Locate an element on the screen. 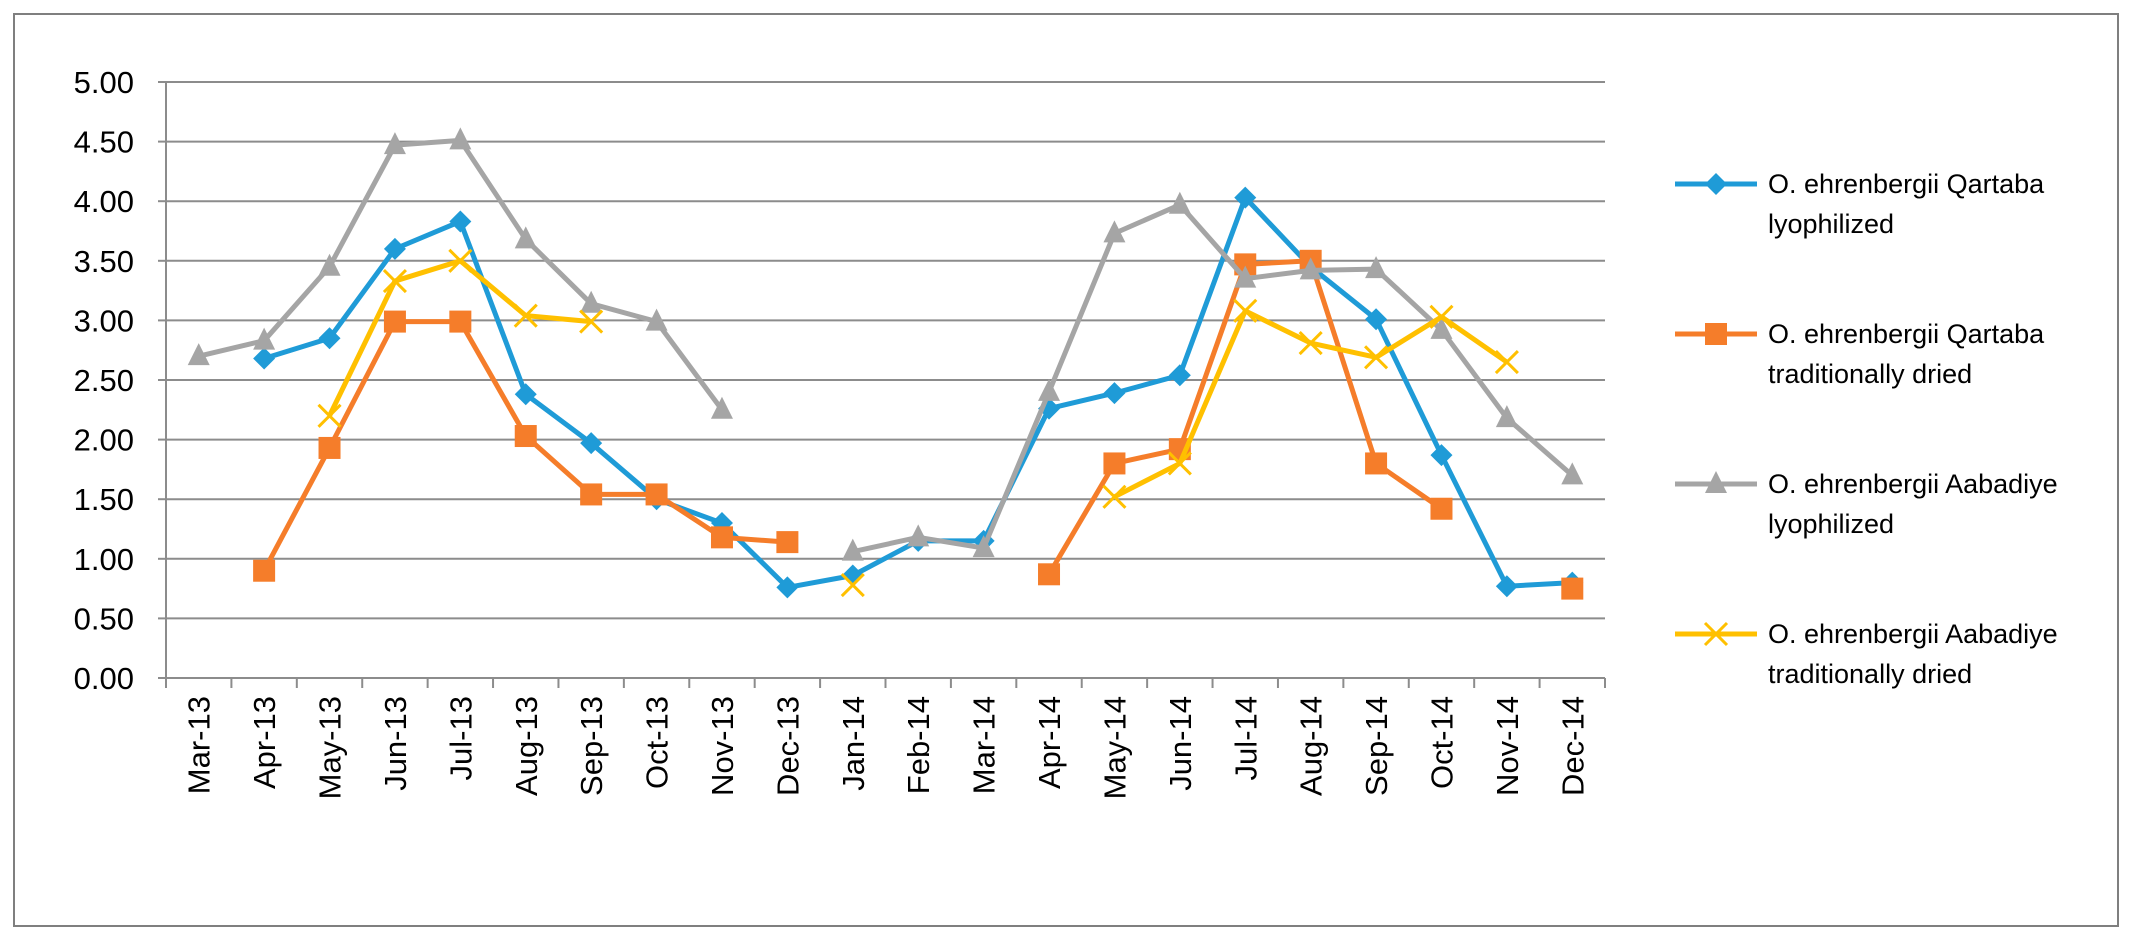 Image resolution: width=2136 pixels, height=946 pixels. y-tick-label: 4.00 is located at coordinates (104, 201).